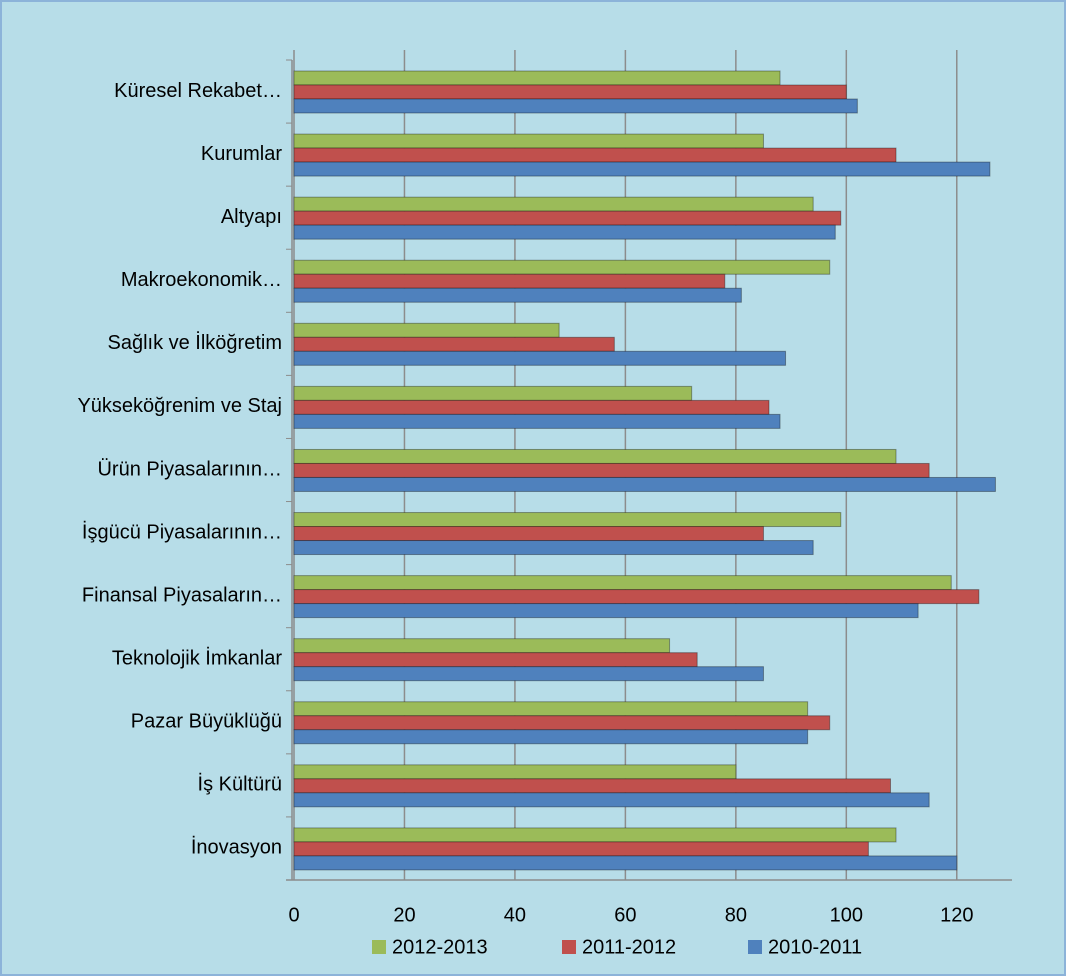 The width and height of the screenshot is (1066, 976). Describe the element at coordinates (956, 915) in the screenshot. I see `x-tick-label: 120` at that location.